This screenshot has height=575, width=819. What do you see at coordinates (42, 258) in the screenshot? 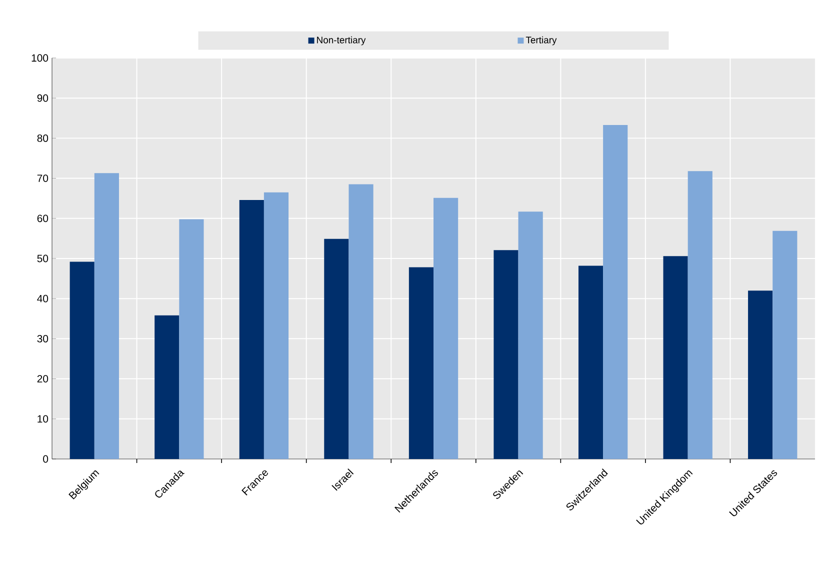
I see `y-tick-label: 50` at bounding box center [42, 258].